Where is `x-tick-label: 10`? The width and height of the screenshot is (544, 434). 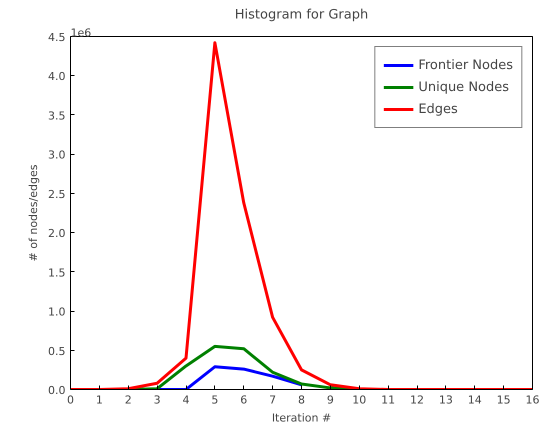
x-tick-label: 10 is located at coordinates (359, 400).